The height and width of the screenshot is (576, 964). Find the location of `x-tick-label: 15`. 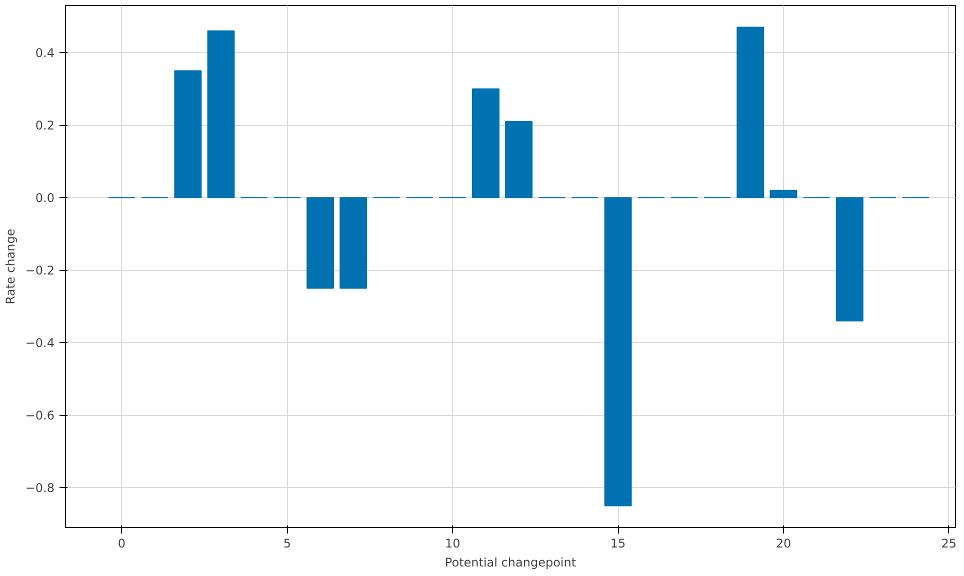

x-tick-label: 15 is located at coordinates (618, 543).